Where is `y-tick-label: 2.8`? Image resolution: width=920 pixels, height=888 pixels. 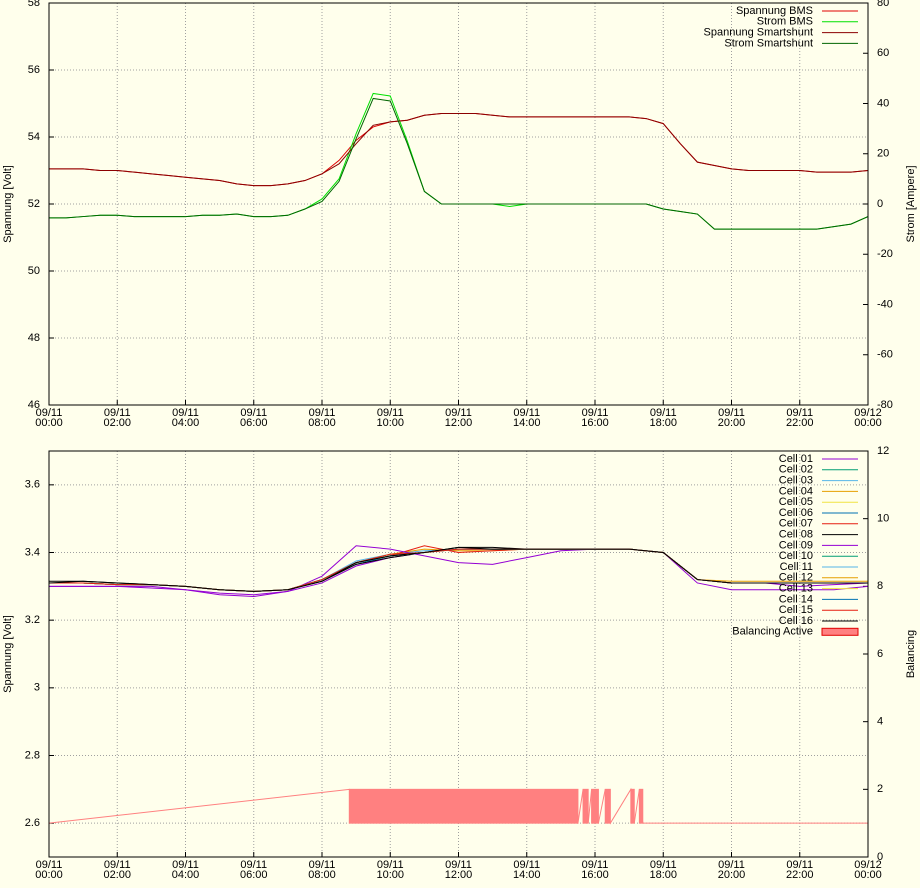 y-tick-label: 2.8 is located at coordinates (32, 755).